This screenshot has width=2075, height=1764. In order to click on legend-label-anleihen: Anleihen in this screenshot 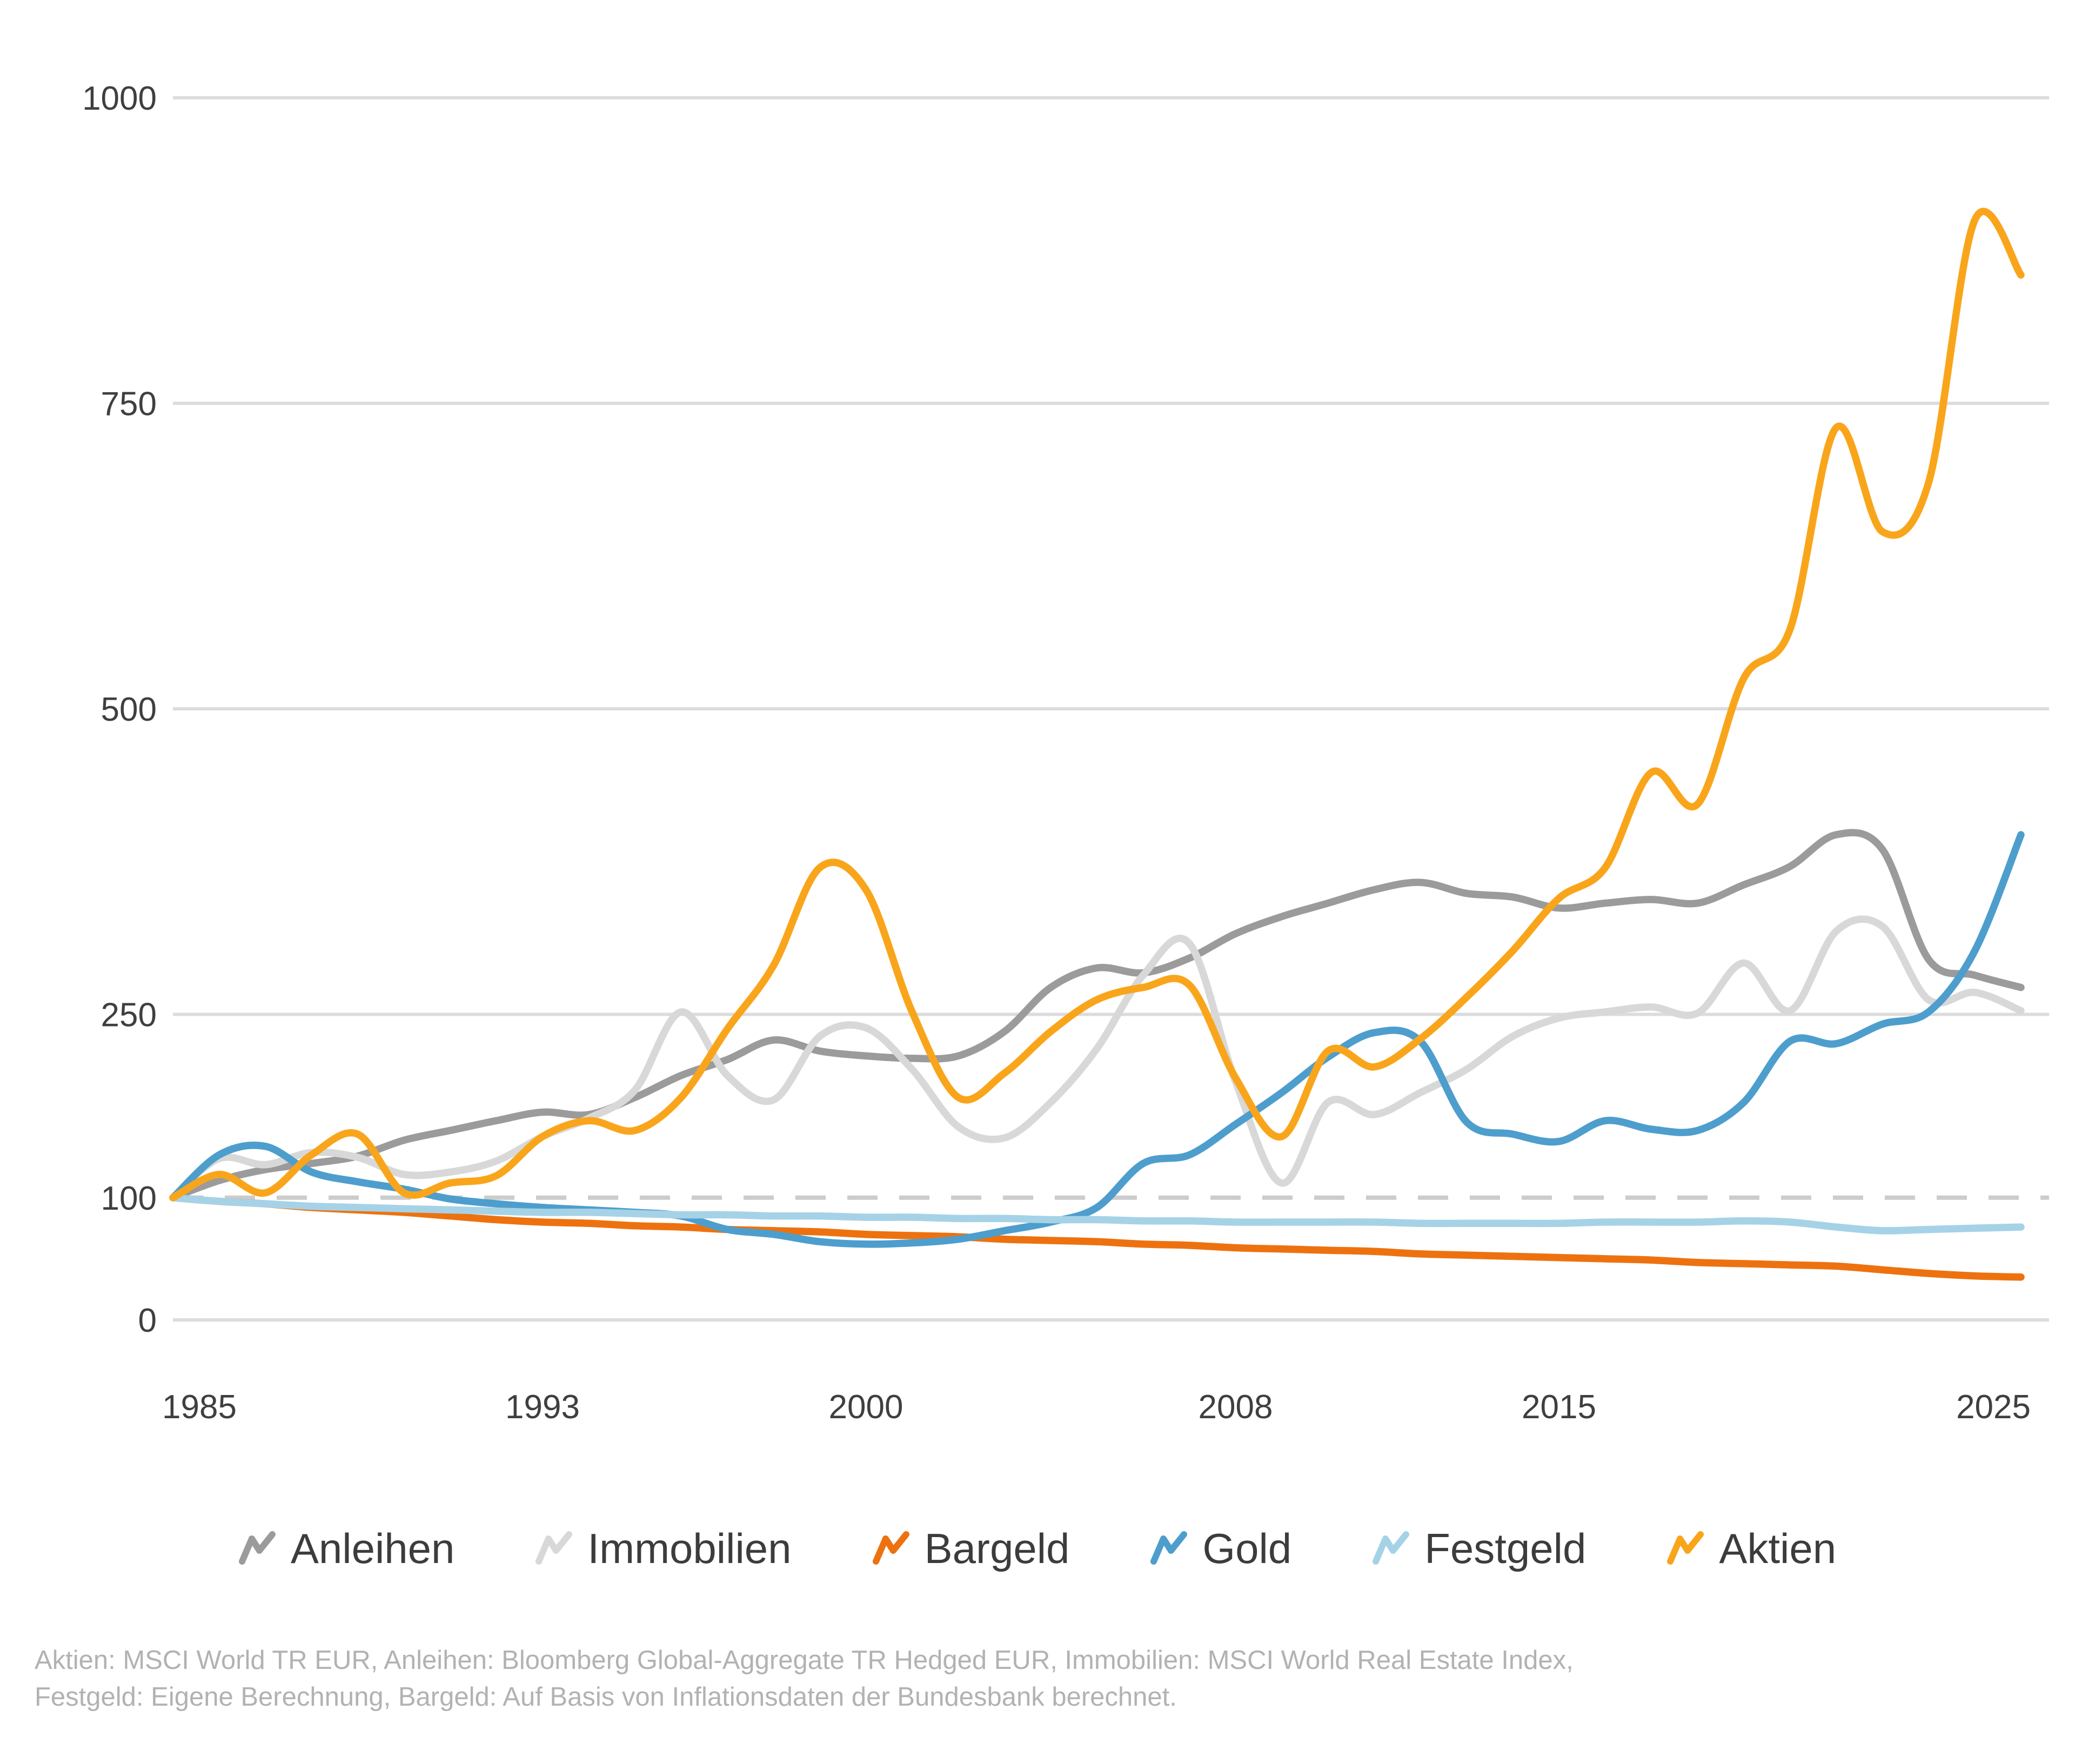, I will do `click(373, 1548)`.